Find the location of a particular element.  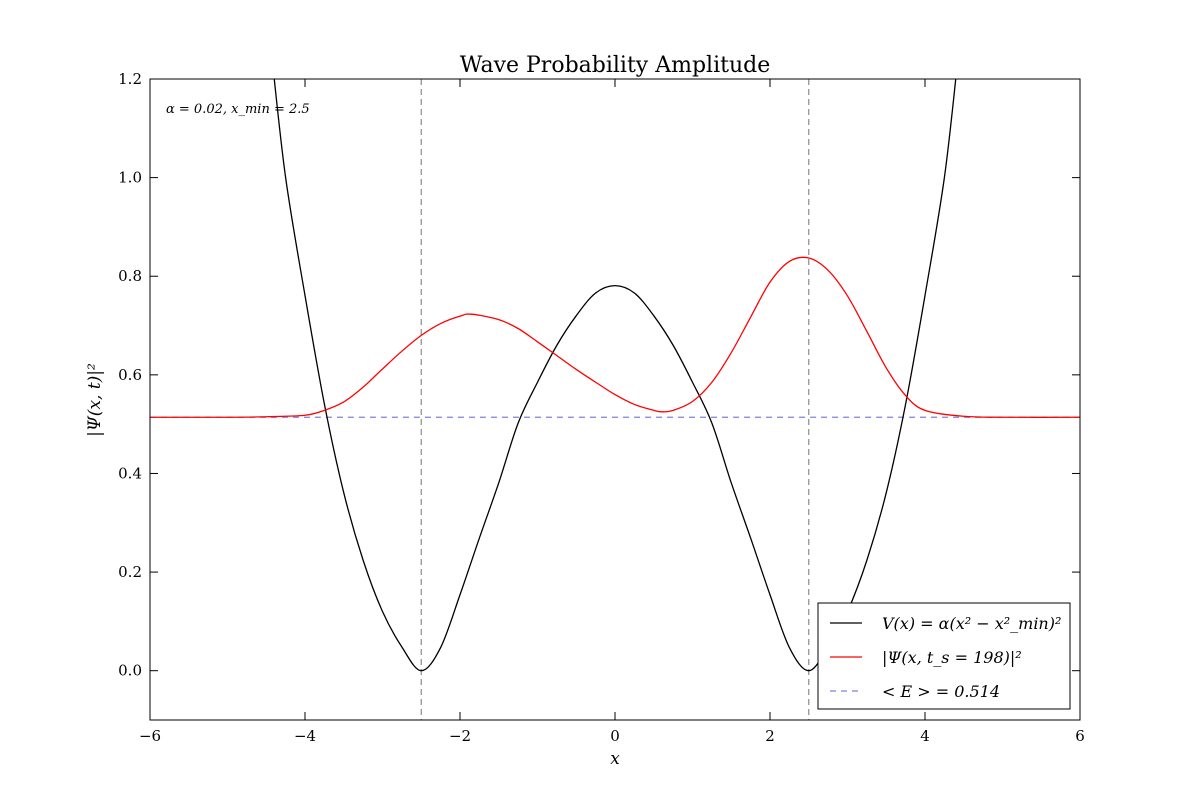

x-tick-label: 0 is located at coordinates (615, 736).